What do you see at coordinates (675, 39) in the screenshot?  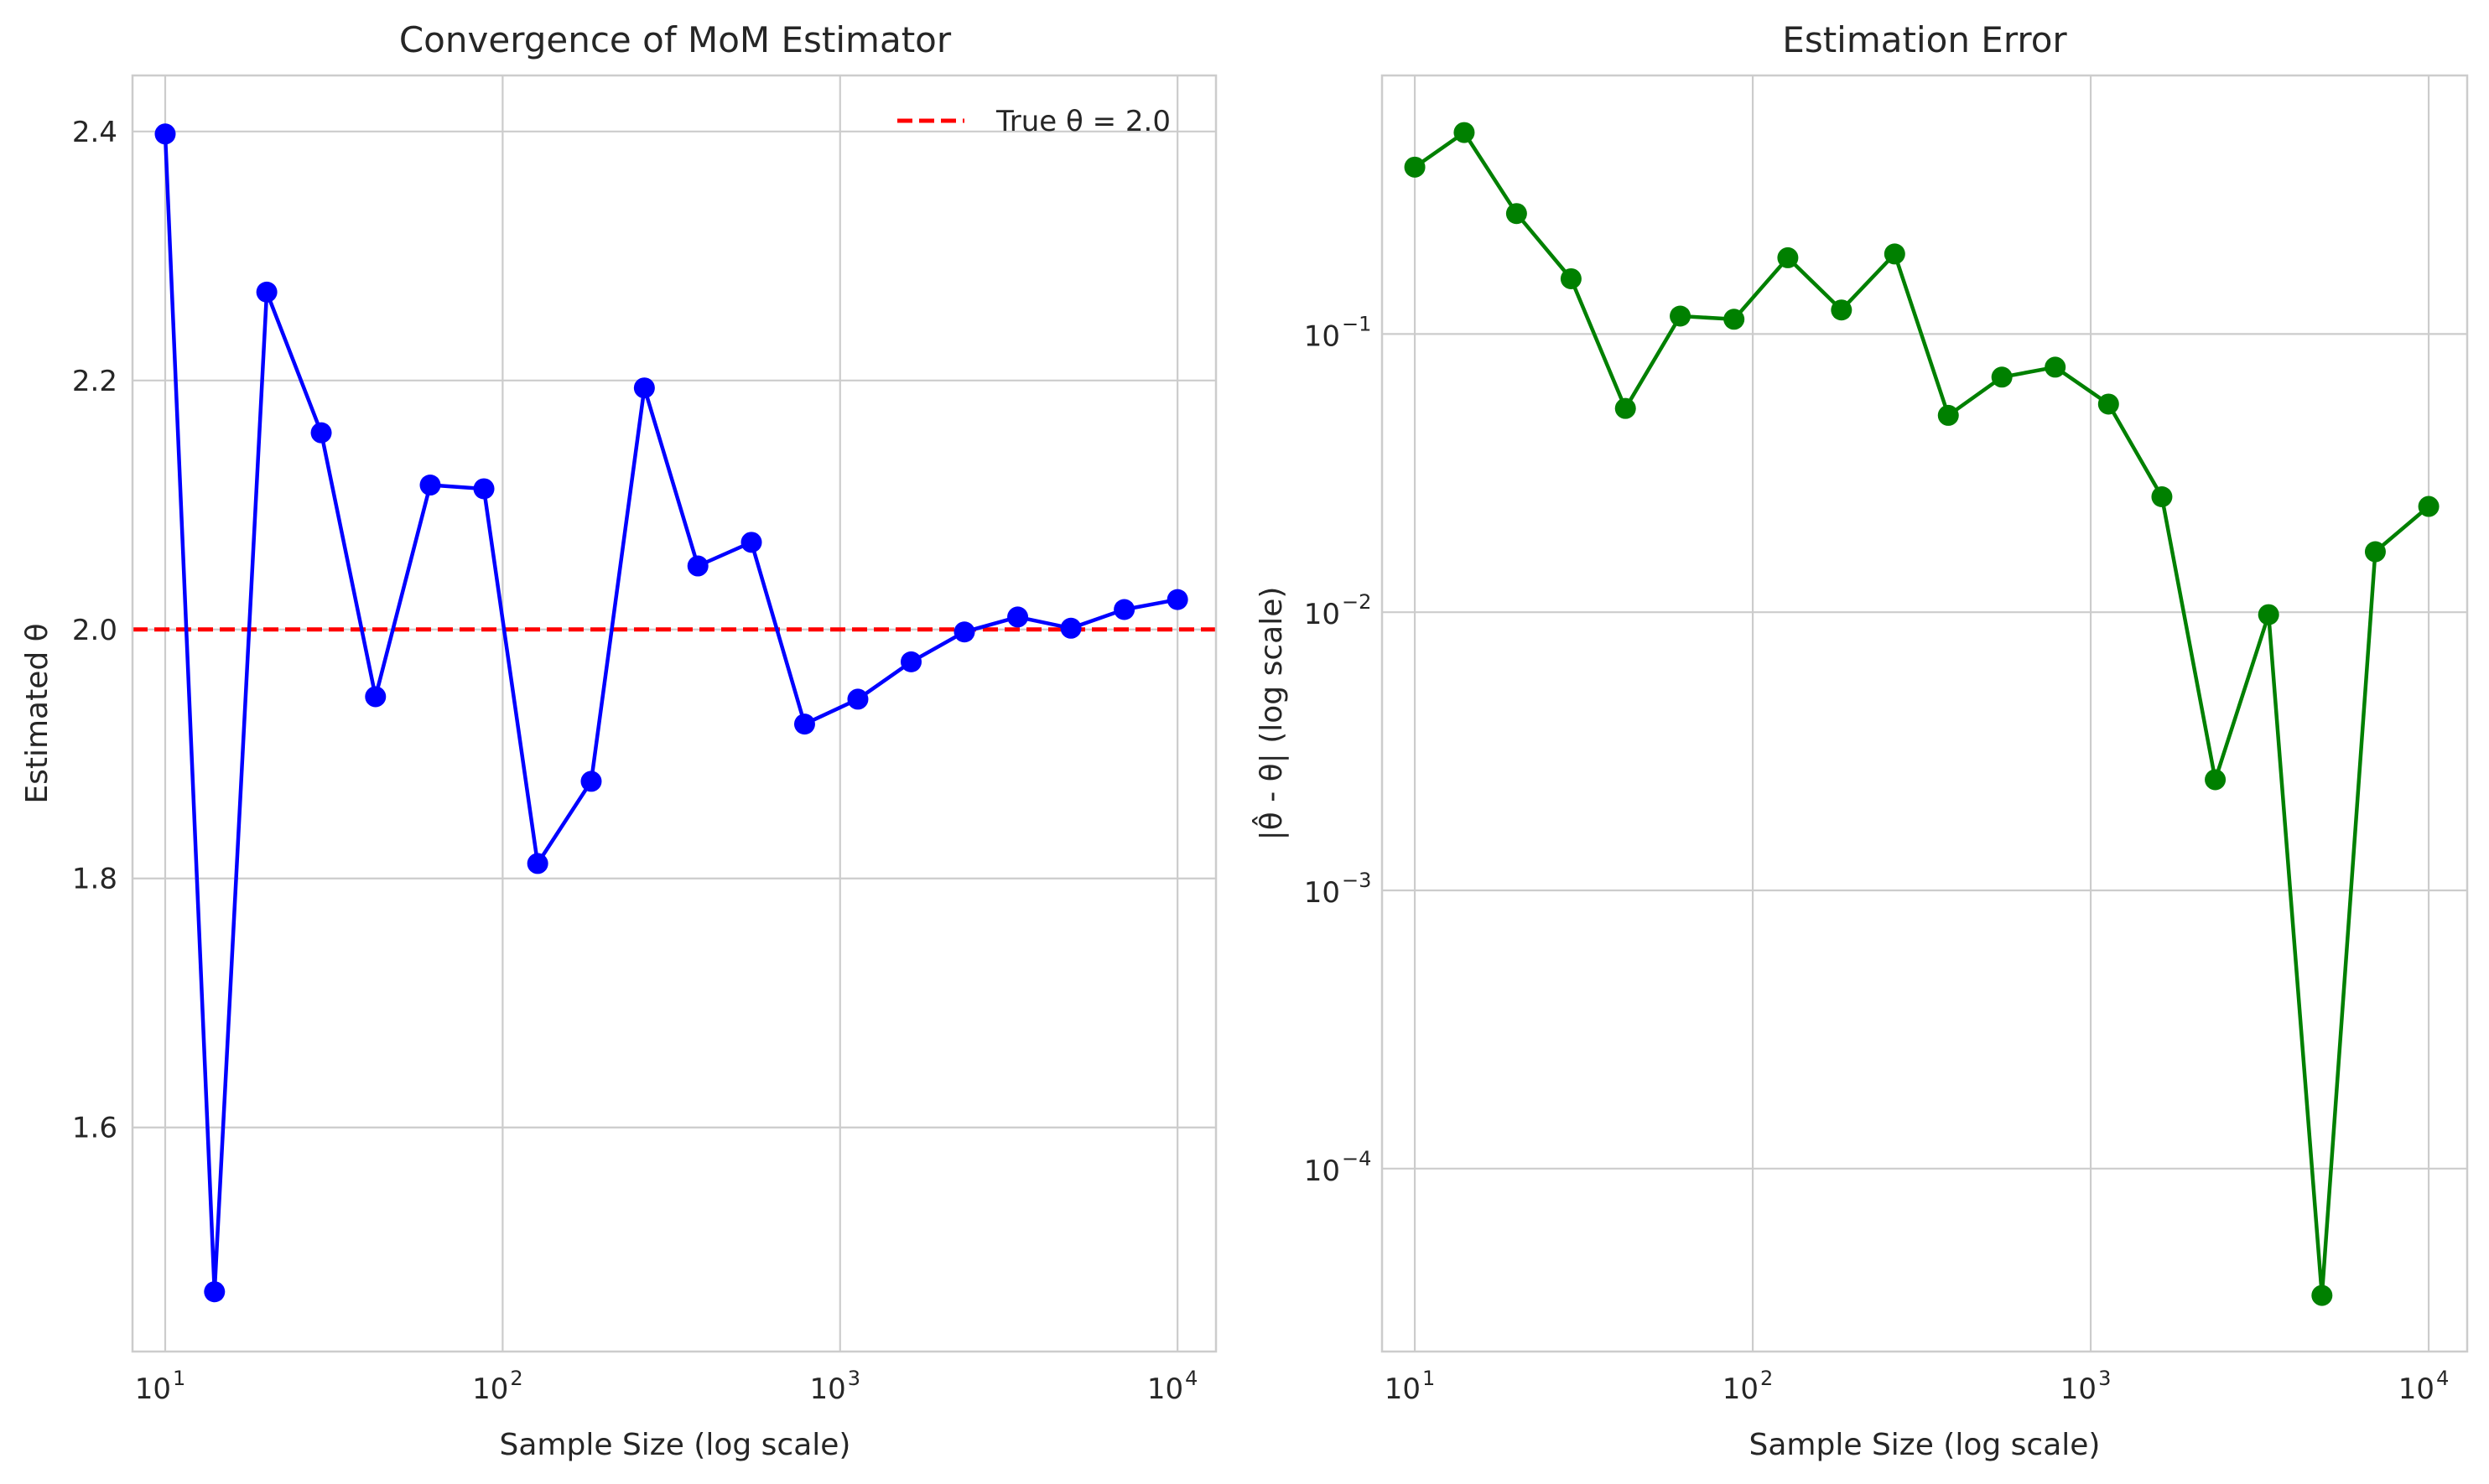 I see `left-chart-title: Convergence of MoM Estimator` at bounding box center [675, 39].